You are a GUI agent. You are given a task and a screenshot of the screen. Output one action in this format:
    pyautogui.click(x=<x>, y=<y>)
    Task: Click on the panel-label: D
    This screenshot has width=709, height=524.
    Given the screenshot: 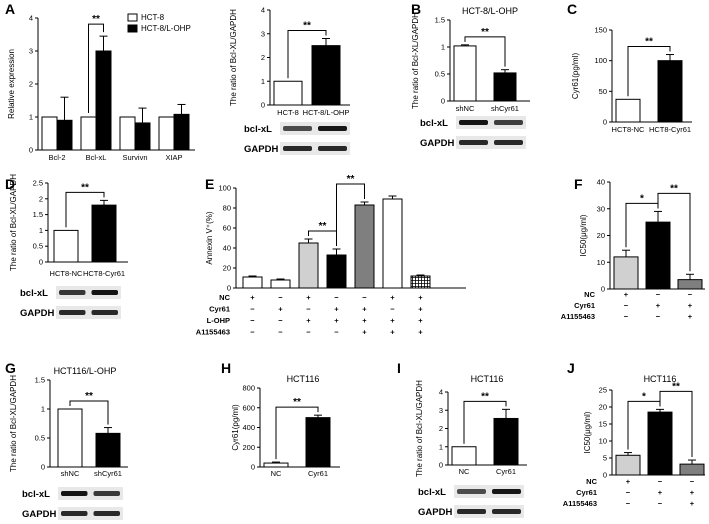 What is the action you would take?
    pyautogui.click(x=10, y=184)
    